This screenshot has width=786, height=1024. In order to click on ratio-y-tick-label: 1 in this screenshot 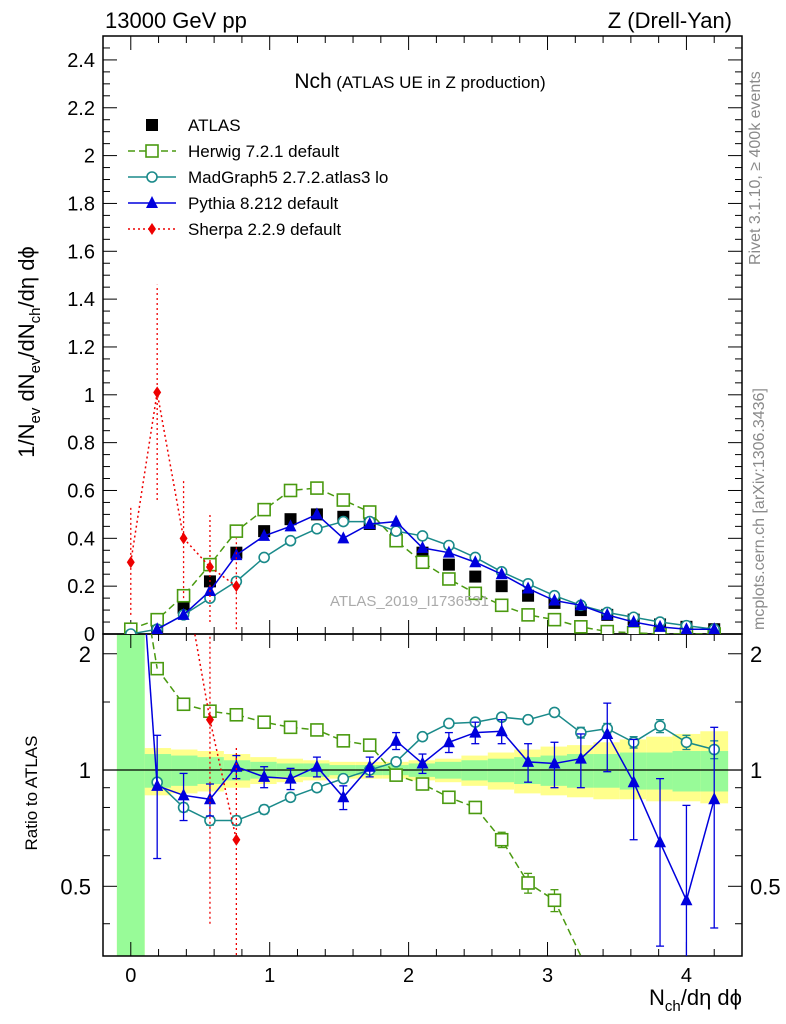, I will do `click(85, 770)`.